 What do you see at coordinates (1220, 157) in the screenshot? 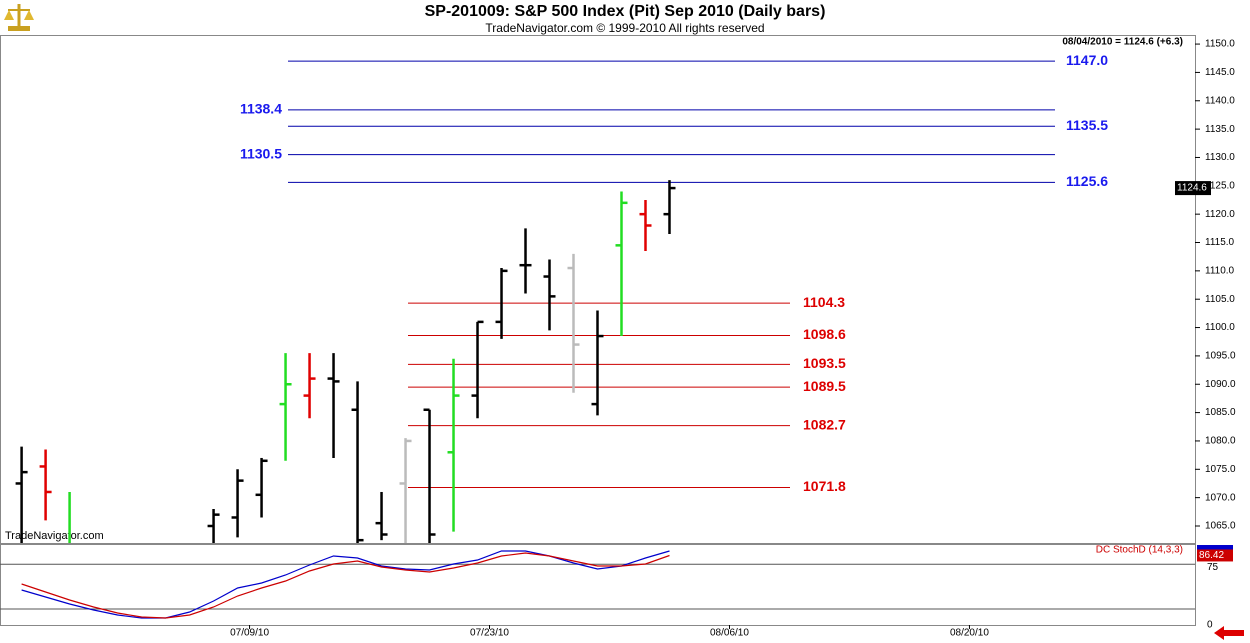
I see `y-tick-label: 1130.0` at bounding box center [1220, 157].